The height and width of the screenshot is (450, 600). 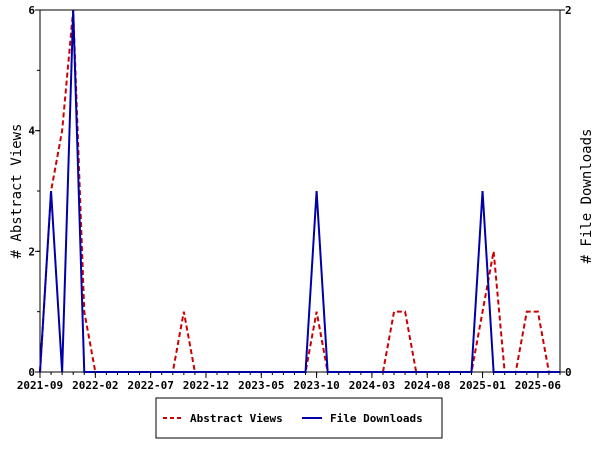 I want to click on x-tick-label: 2022-02, so click(x=95, y=385).